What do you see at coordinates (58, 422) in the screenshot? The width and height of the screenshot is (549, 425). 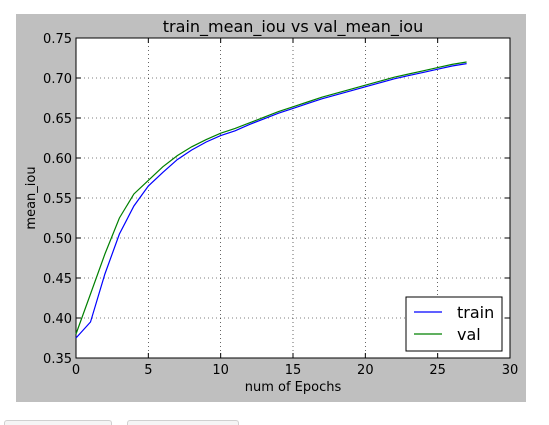 I see `bottom-tab-left` at bounding box center [58, 422].